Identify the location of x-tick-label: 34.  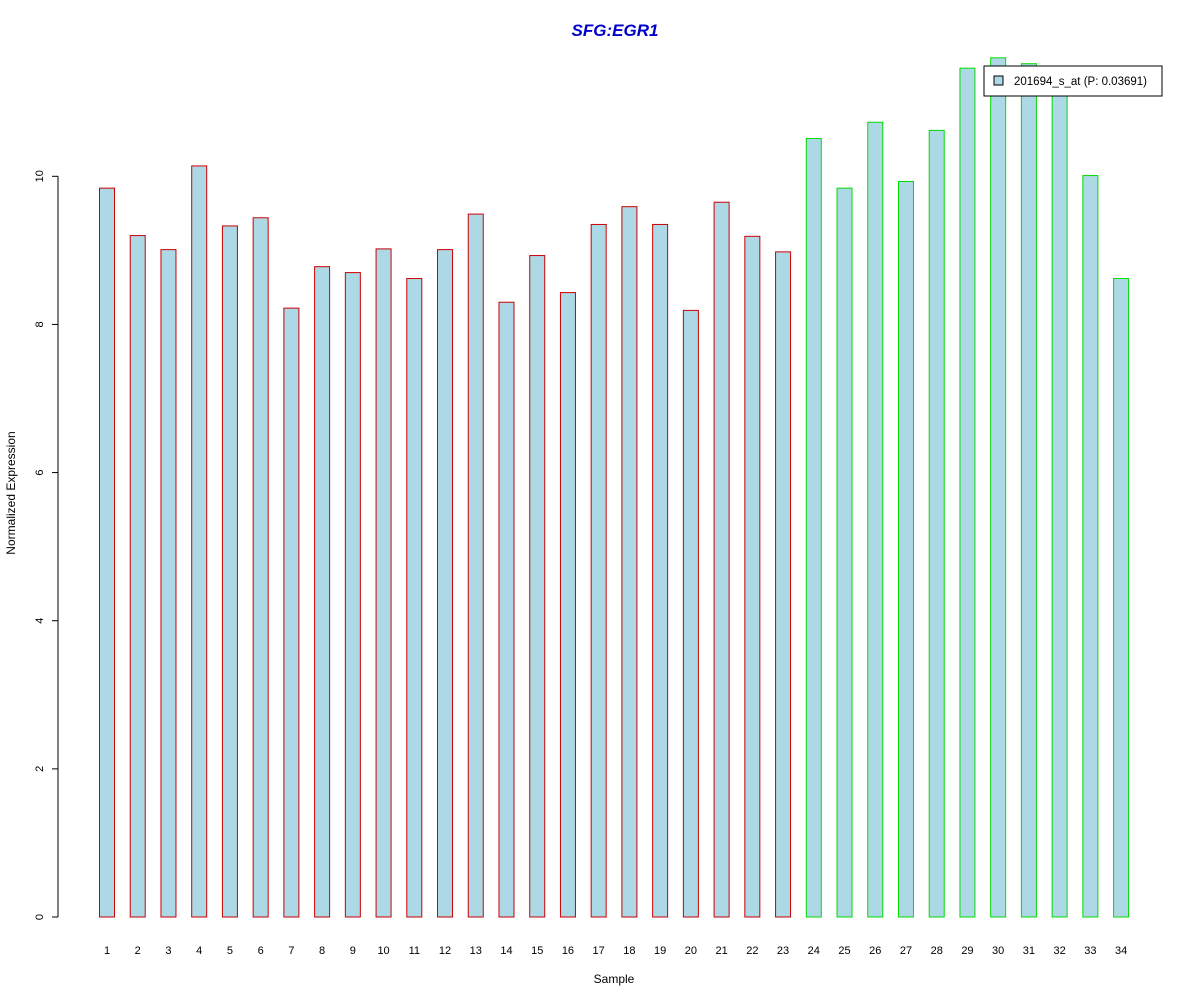
(1121, 951).